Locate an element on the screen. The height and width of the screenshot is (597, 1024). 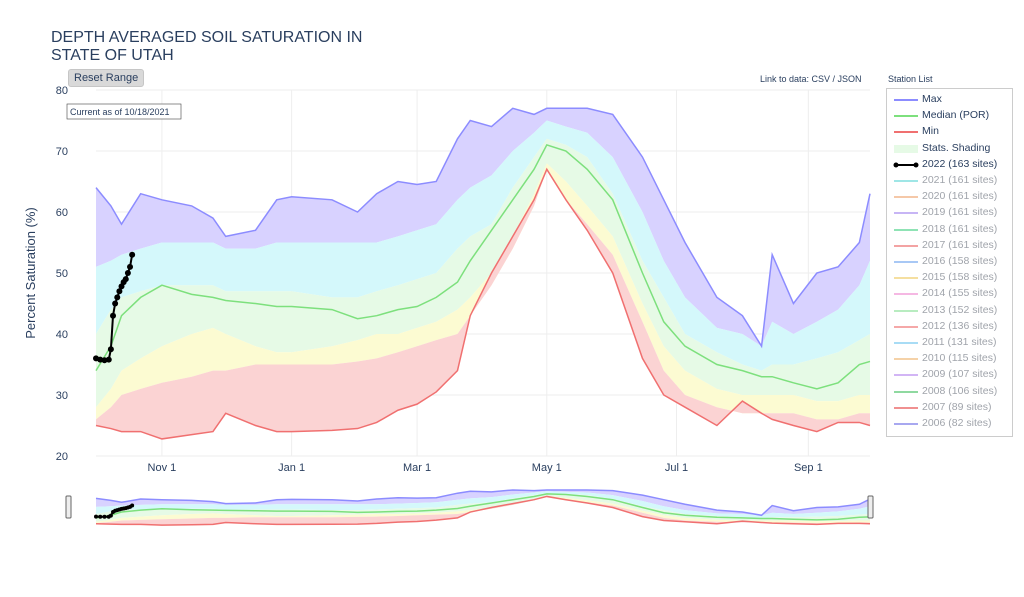
x-tick-label: Sep 1 is located at coordinates (808, 468).